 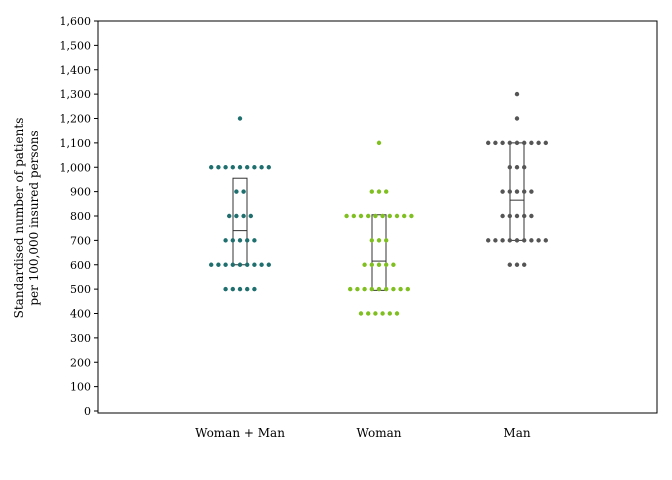 I want to click on x-category-label: Woman, so click(x=378, y=433).